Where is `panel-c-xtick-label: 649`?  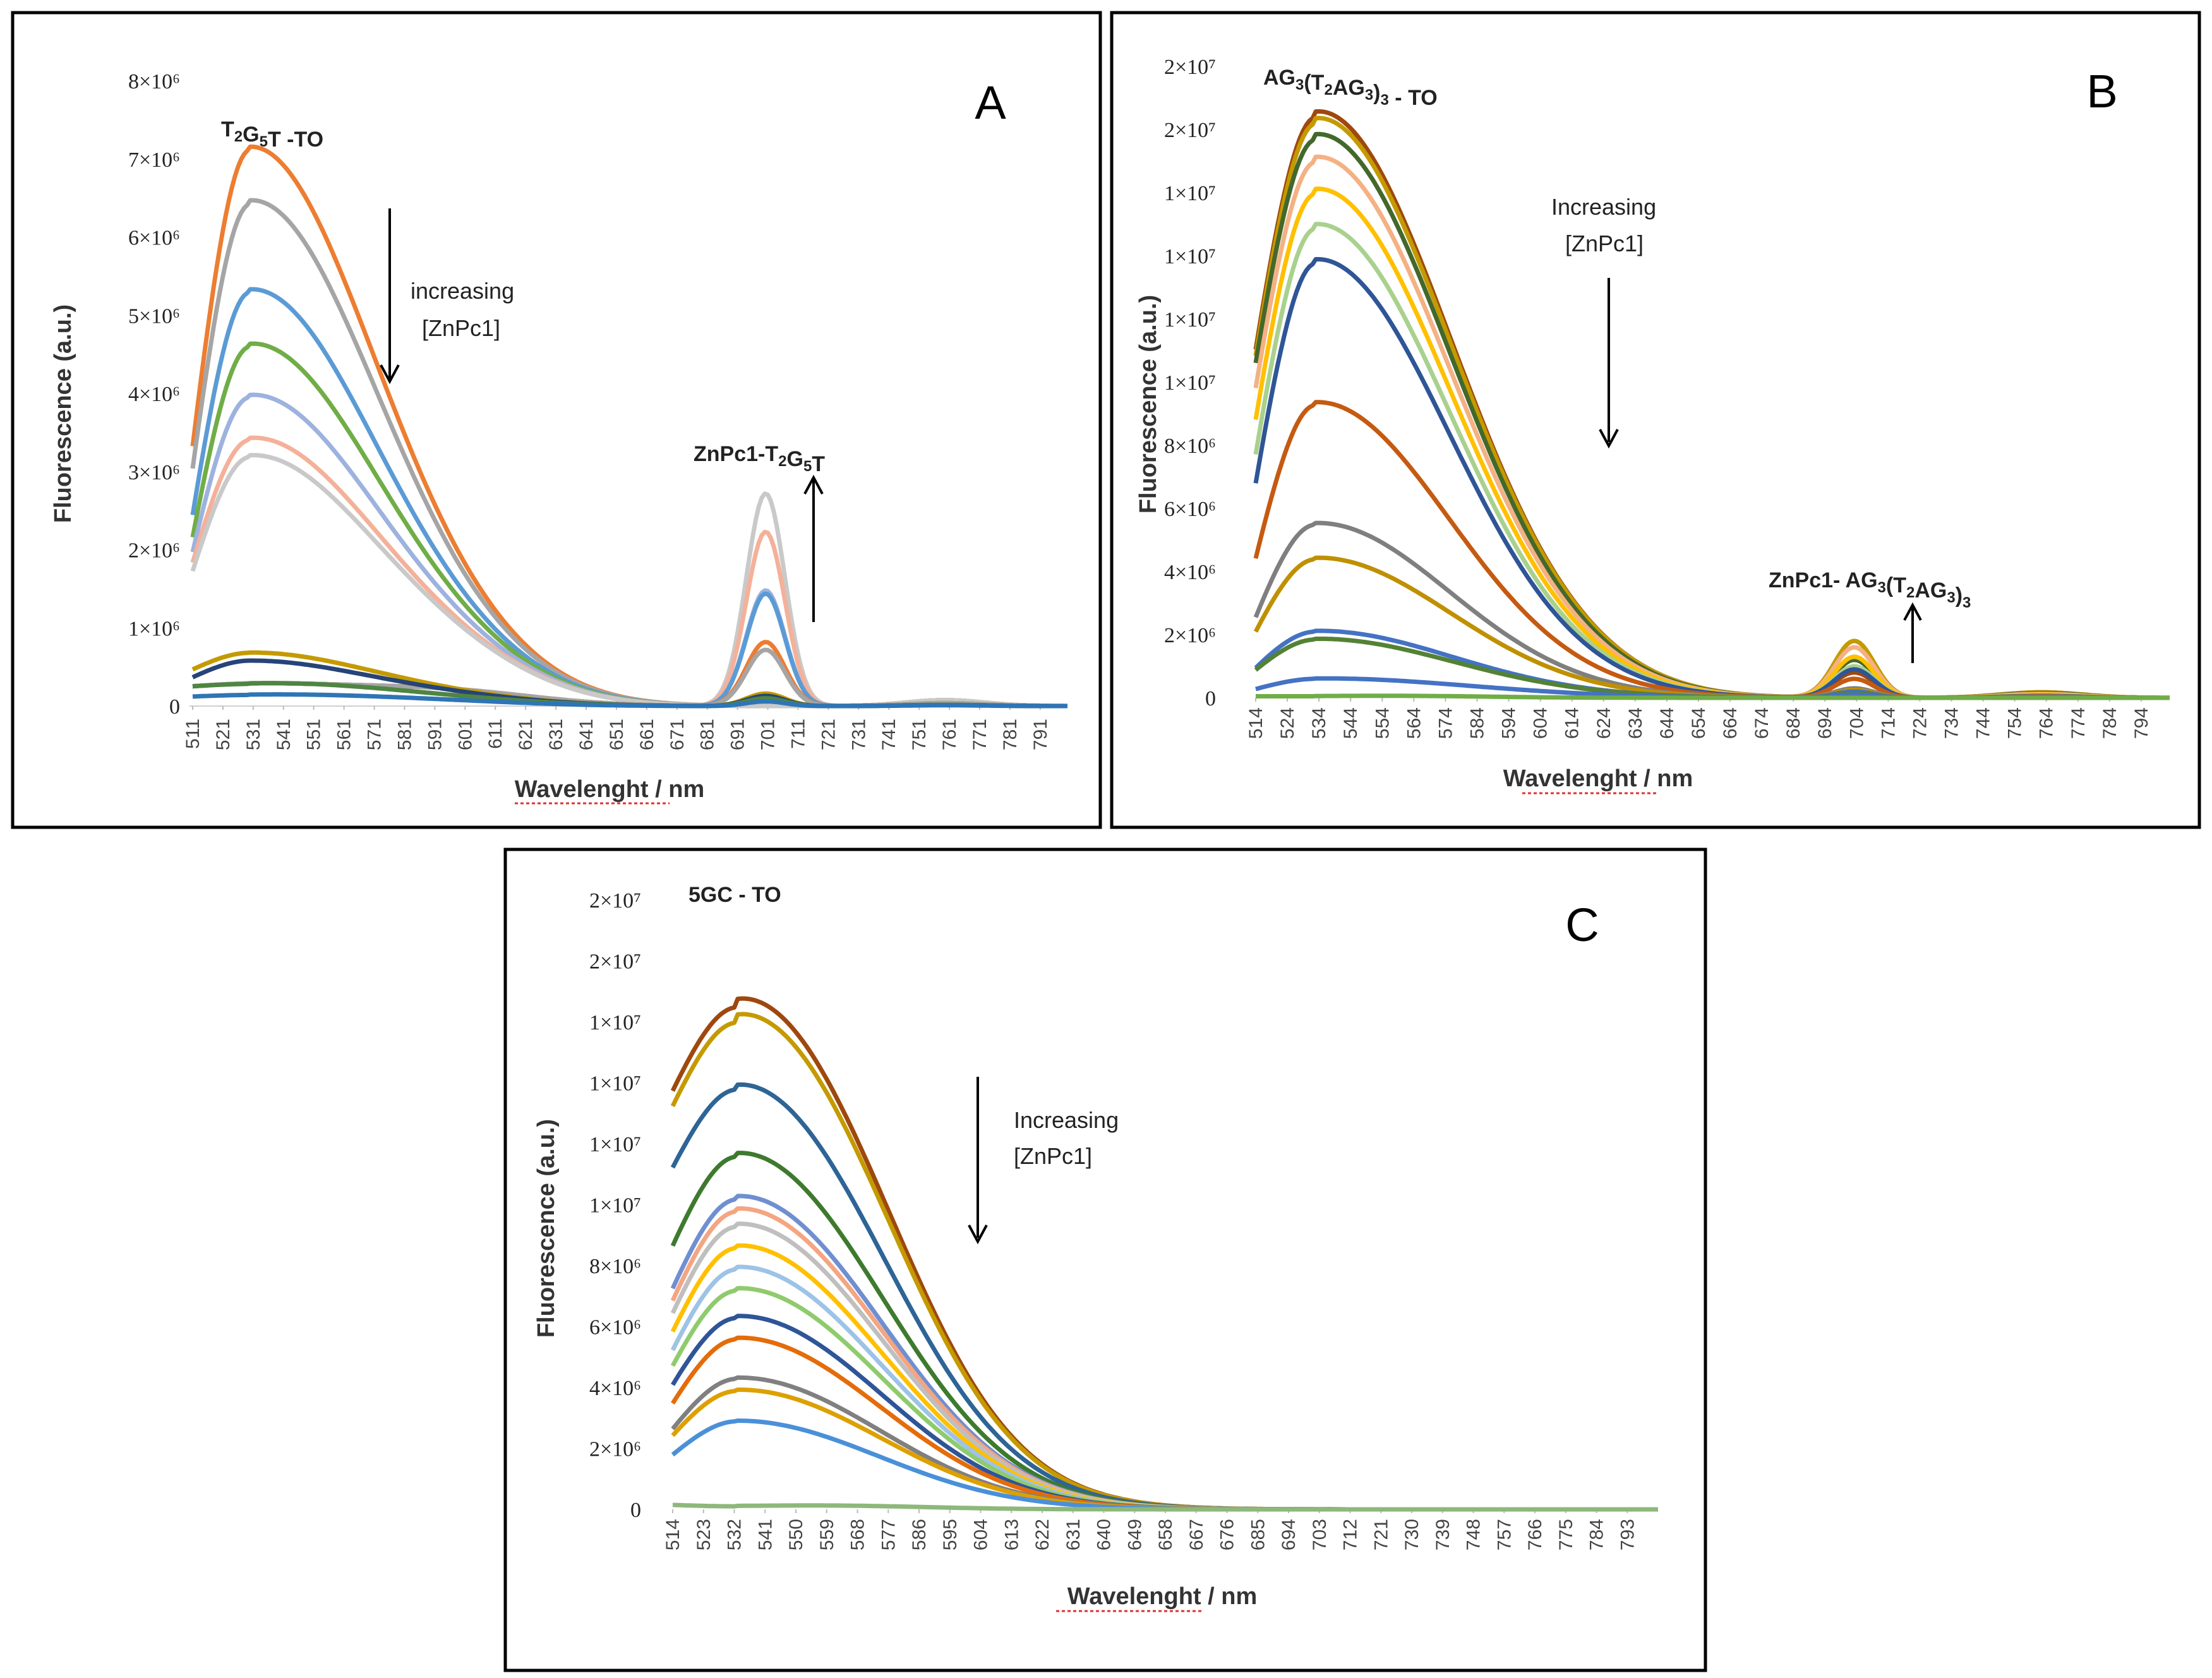
panel-c-xtick-label: 649 is located at coordinates (1134, 1534).